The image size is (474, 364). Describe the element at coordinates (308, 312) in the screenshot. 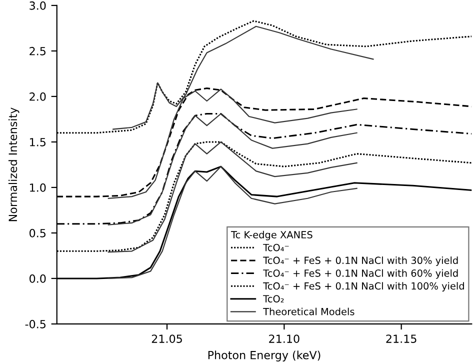

I see `legend-label: Theoretical Models` at that location.